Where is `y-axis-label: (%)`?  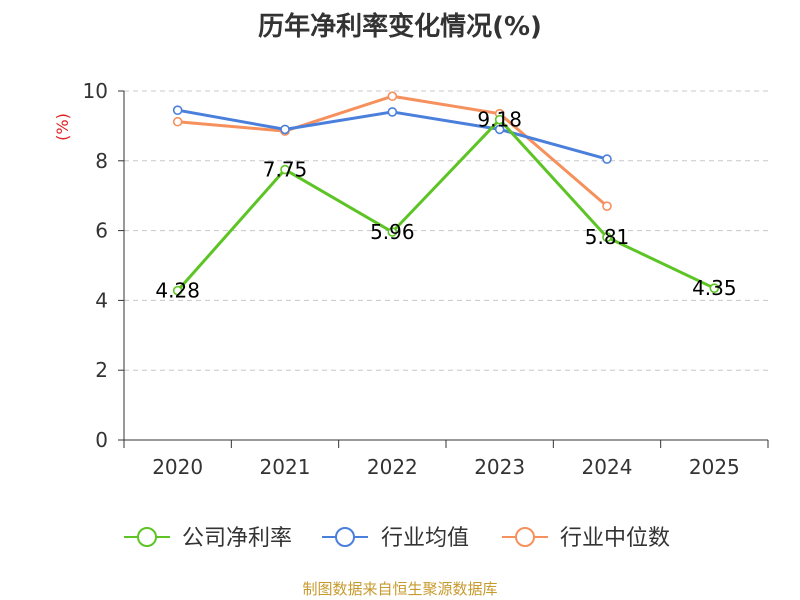
y-axis-label: (%) is located at coordinates (62, 127).